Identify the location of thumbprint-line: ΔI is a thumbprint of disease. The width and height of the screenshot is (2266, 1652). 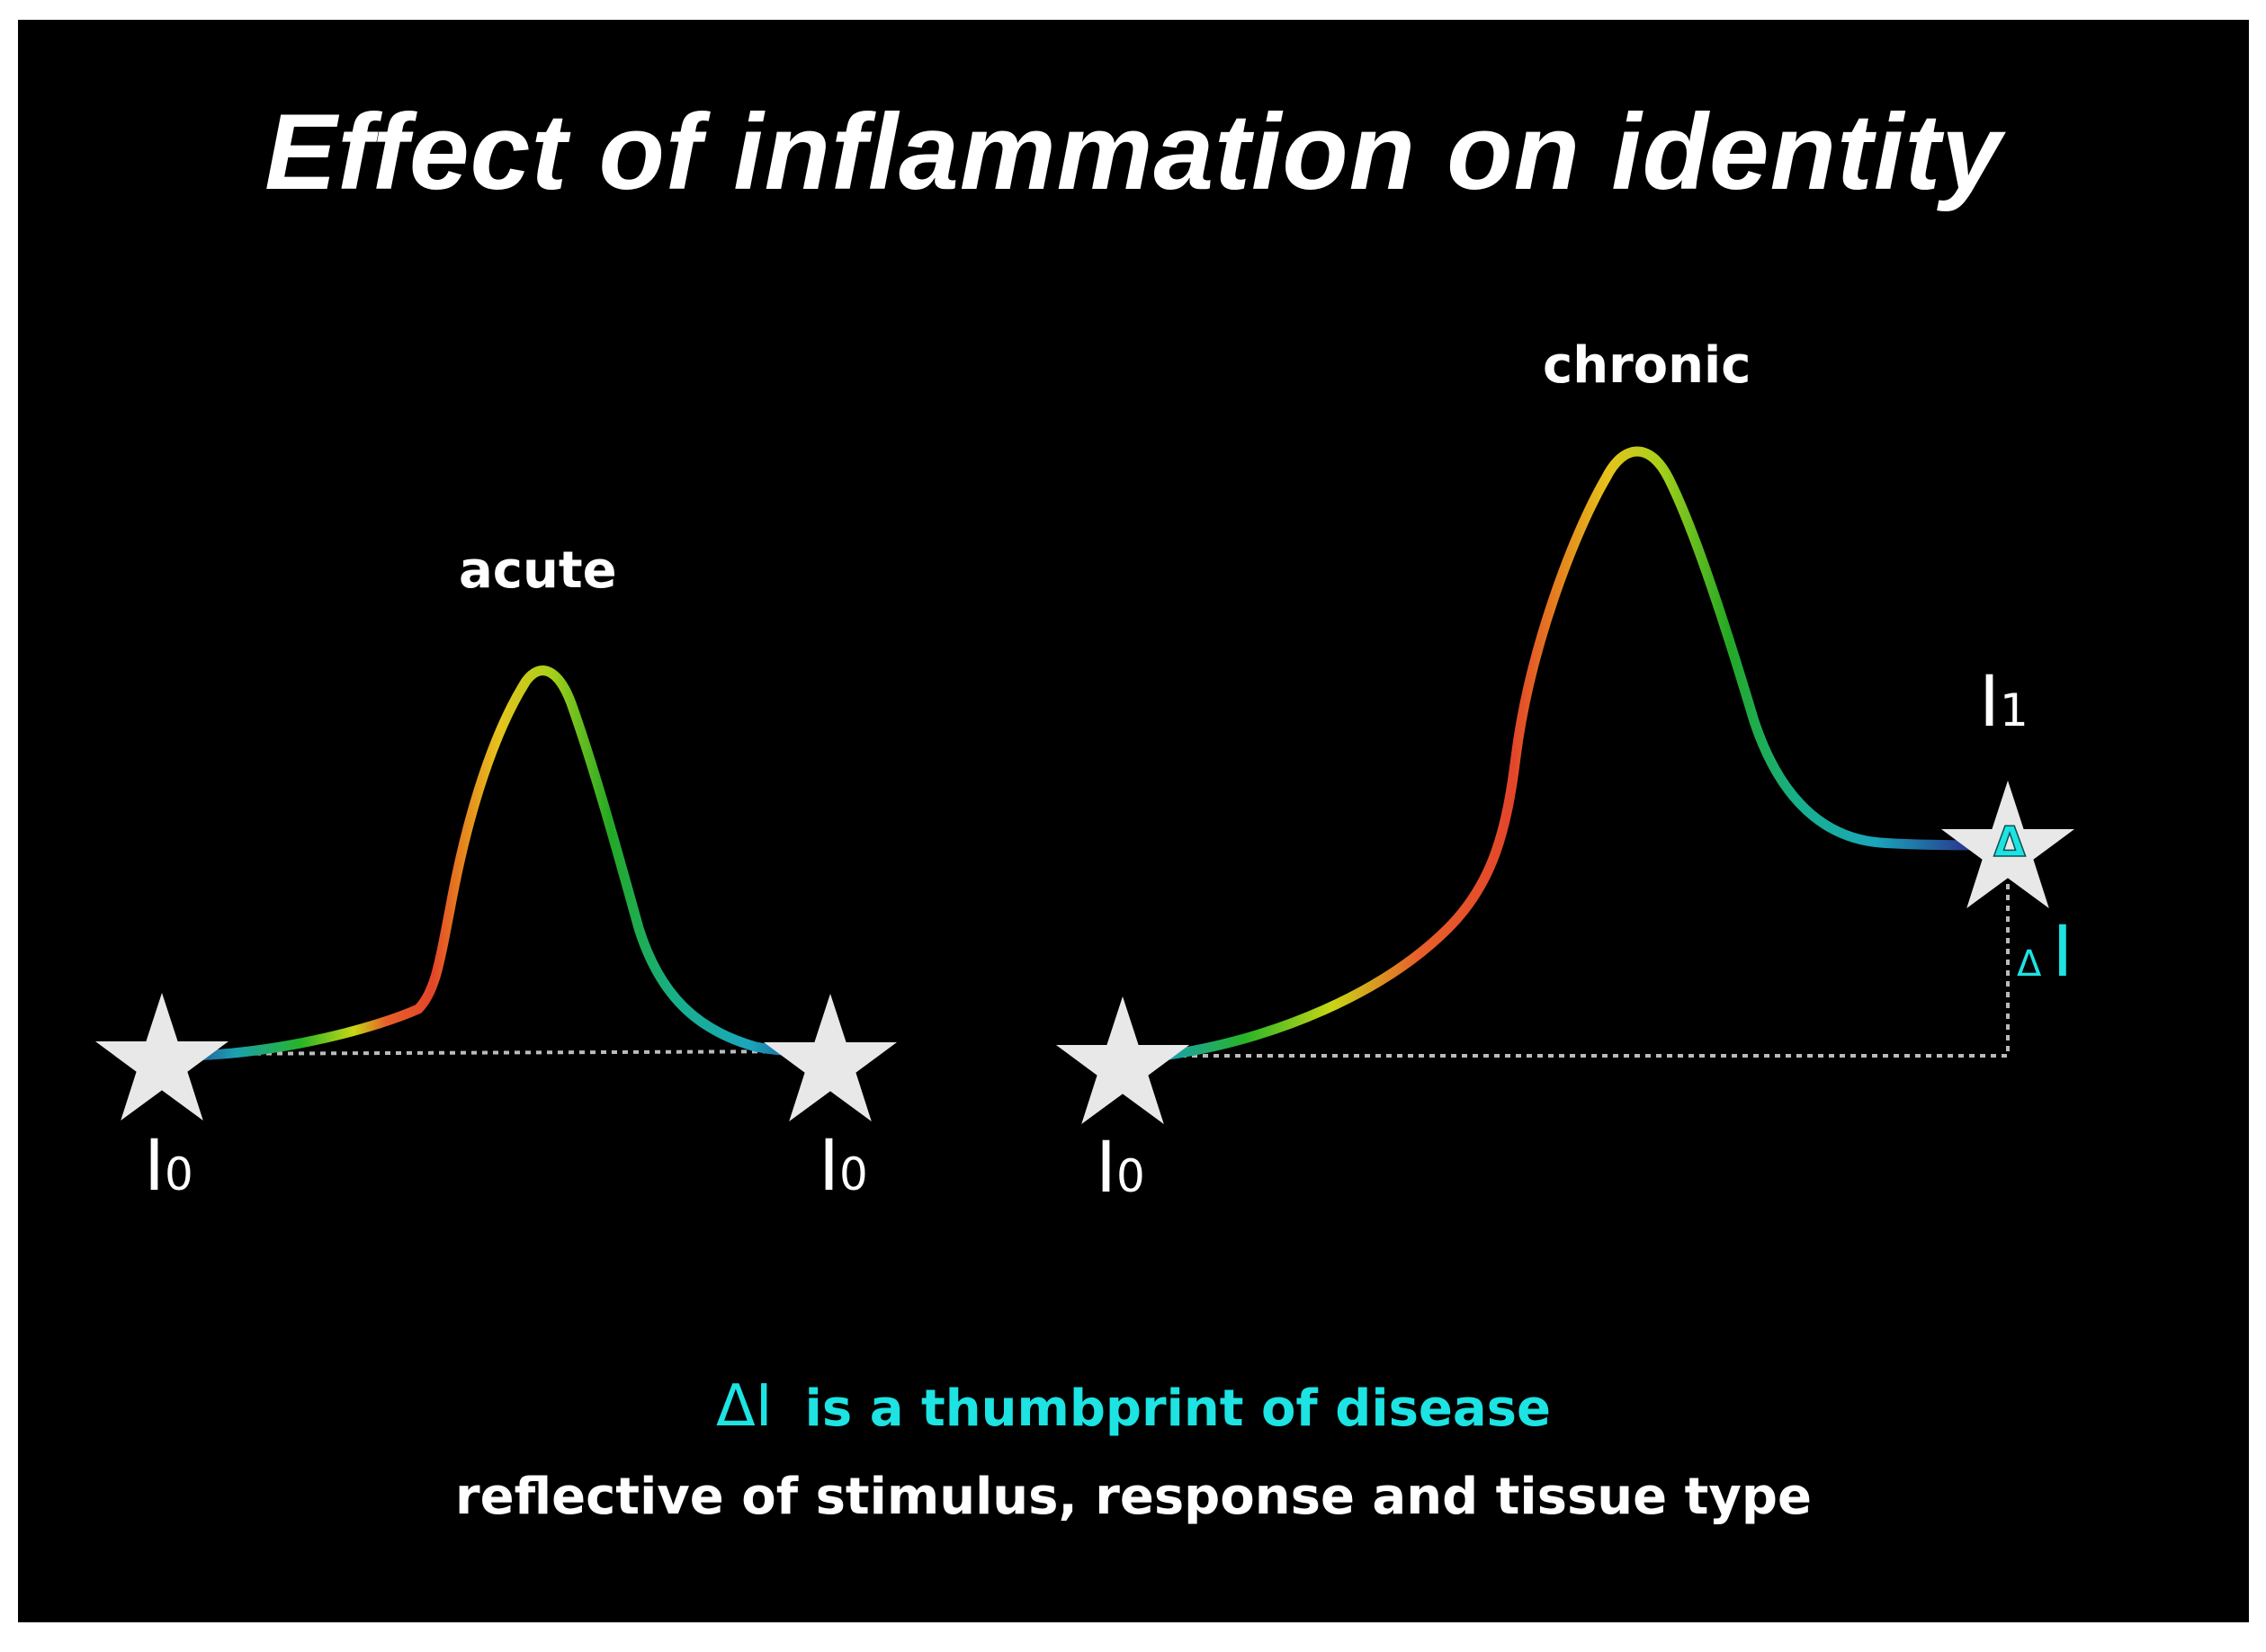
(1133, 1406).